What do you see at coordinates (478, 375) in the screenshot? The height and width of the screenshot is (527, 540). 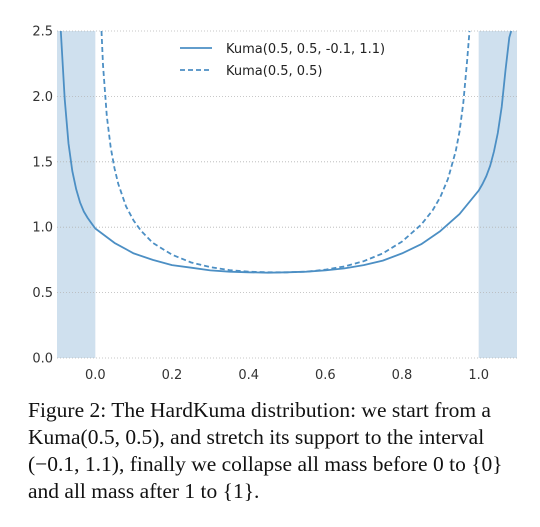 I see `x-tick-label-5: 1.0` at bounding box center [478, 375].